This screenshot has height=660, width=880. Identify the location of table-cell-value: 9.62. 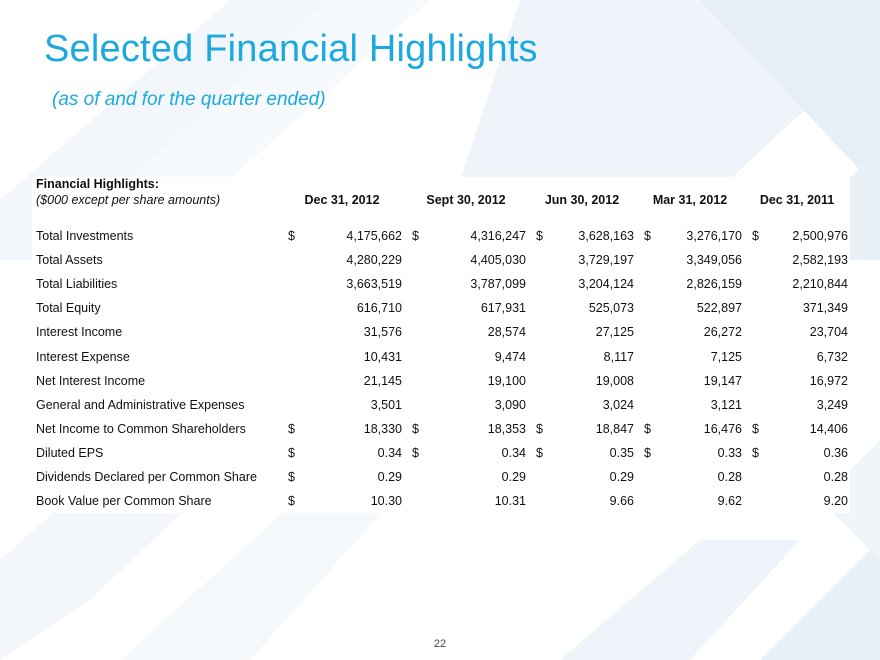
(729, 501).